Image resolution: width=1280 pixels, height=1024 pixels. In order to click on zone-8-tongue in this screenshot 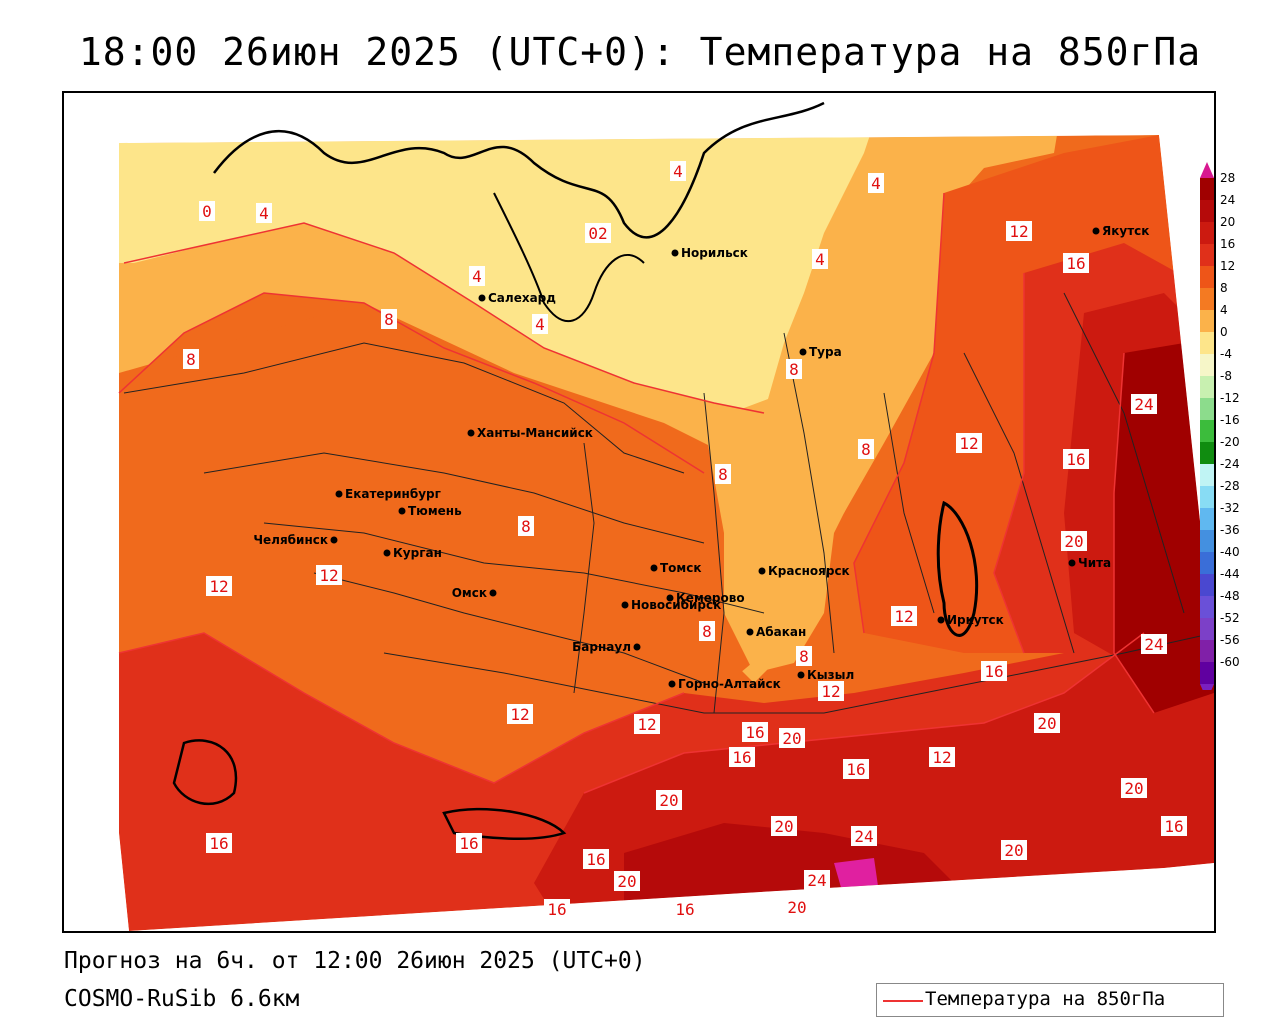, I will do `click(784, 533)`.